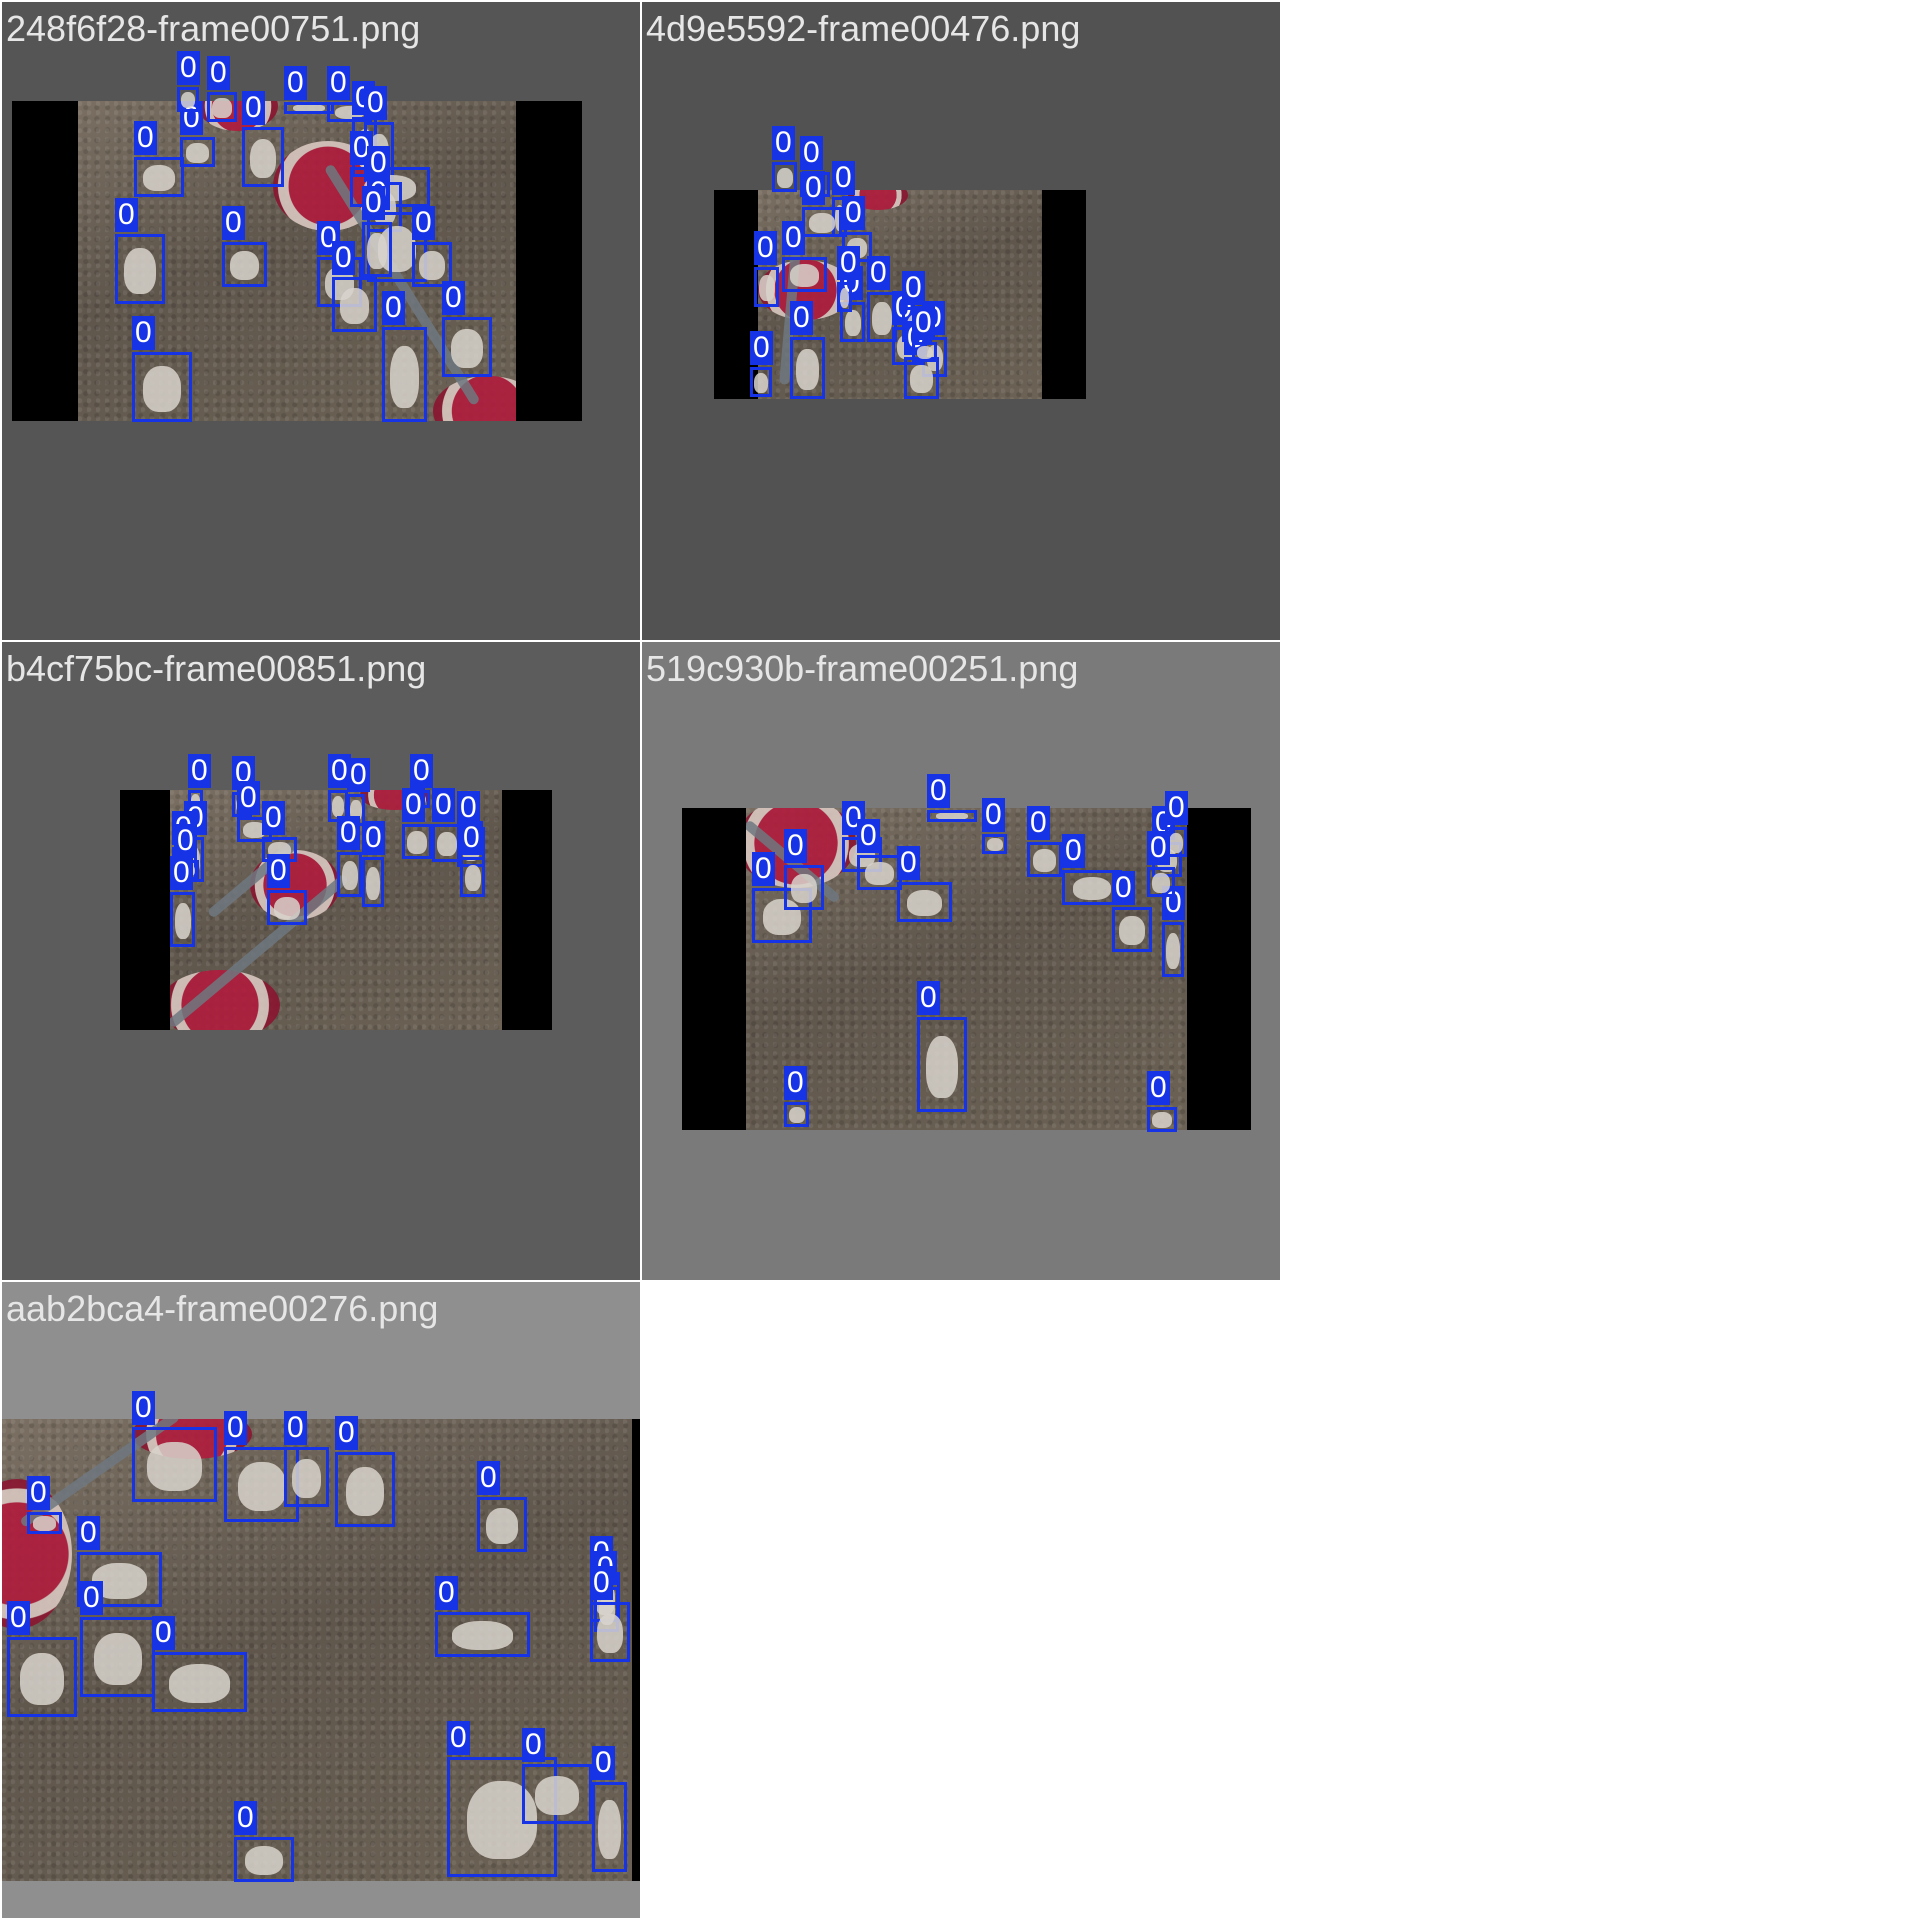 This screenshot has height=1920, width=1920. What do you see at coordinates (213, 28) in the screenshot?
I see `tile-filename: 248f6f28-frame00751.png` at bounding box center [213, 28].